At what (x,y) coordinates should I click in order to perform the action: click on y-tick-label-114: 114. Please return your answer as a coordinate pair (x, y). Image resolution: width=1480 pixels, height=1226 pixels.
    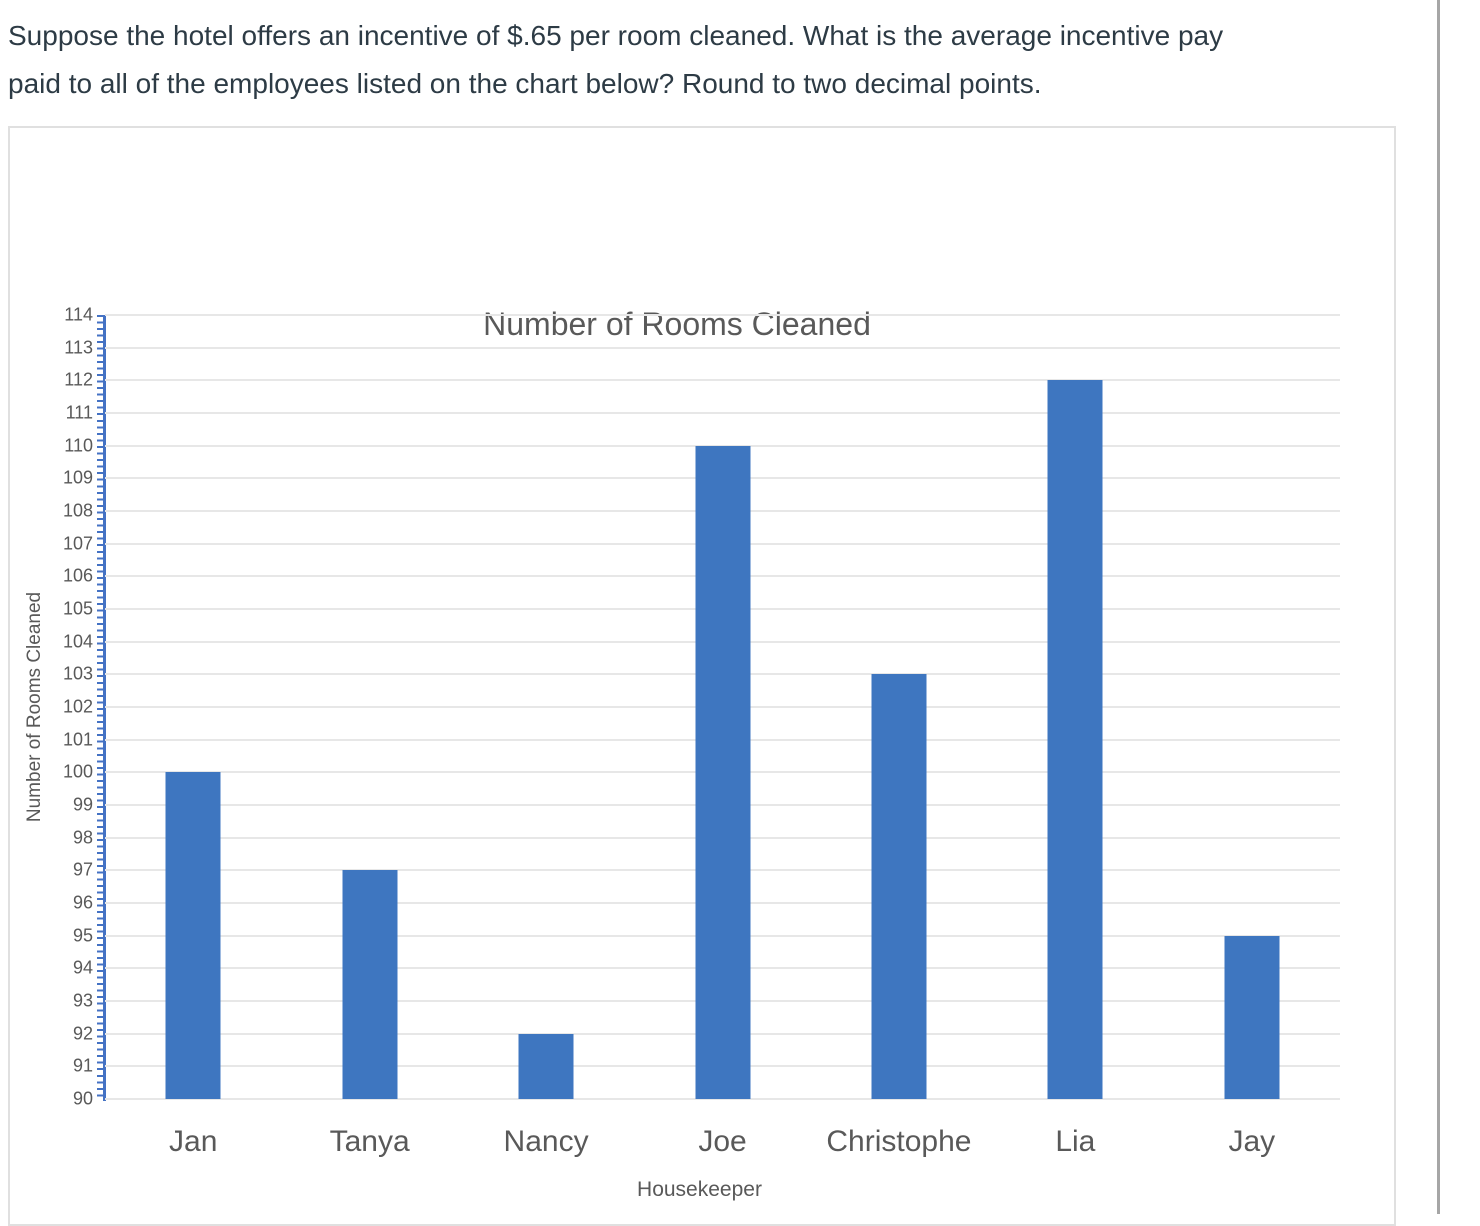
    Looking at the image, I should click on (78, 314).